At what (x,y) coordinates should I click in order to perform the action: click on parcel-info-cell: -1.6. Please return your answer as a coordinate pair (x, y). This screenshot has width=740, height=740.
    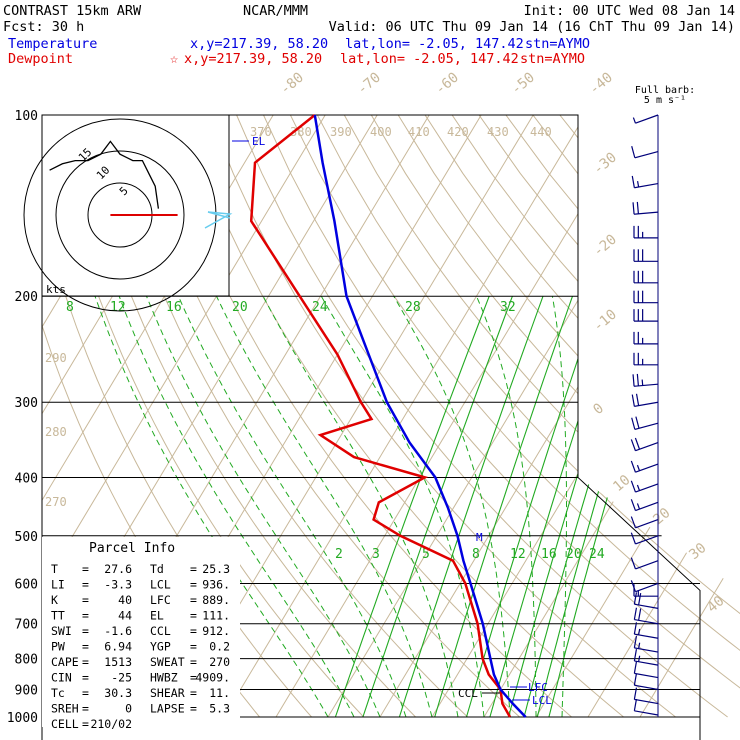
    Looking at the image, I should click on (118, 631).